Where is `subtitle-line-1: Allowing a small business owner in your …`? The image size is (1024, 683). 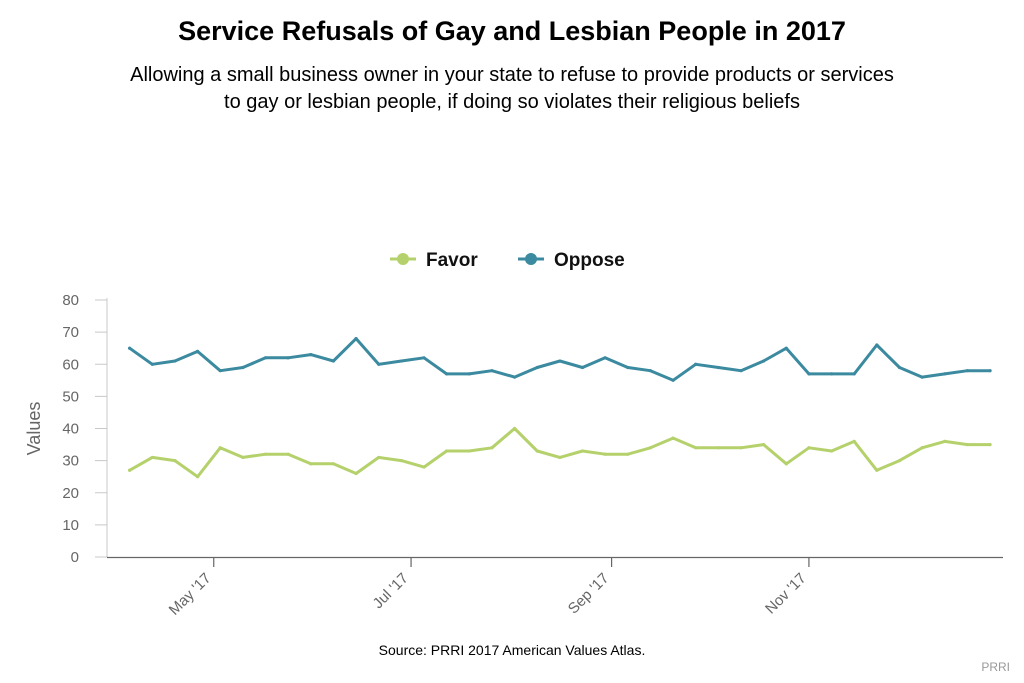 subtitle-line-1: Allowing a small business owner in your … is located at coordinates (512, 75).